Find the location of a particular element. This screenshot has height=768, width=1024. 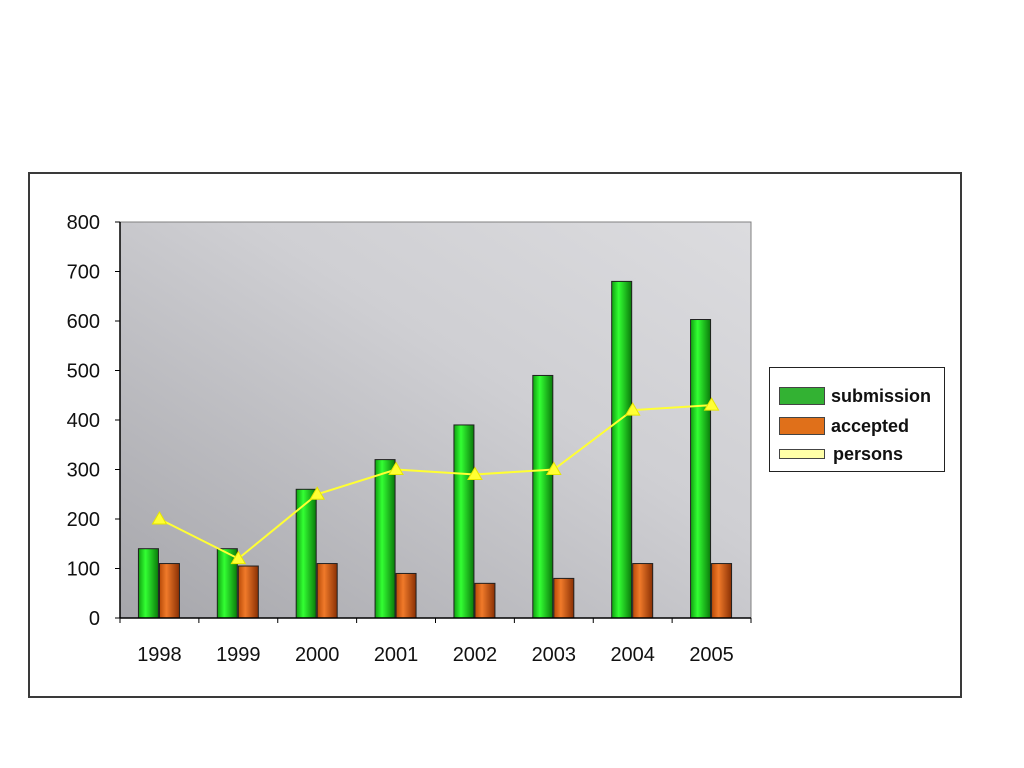

bar-submission-2004 is located at coordinates (622, 449).